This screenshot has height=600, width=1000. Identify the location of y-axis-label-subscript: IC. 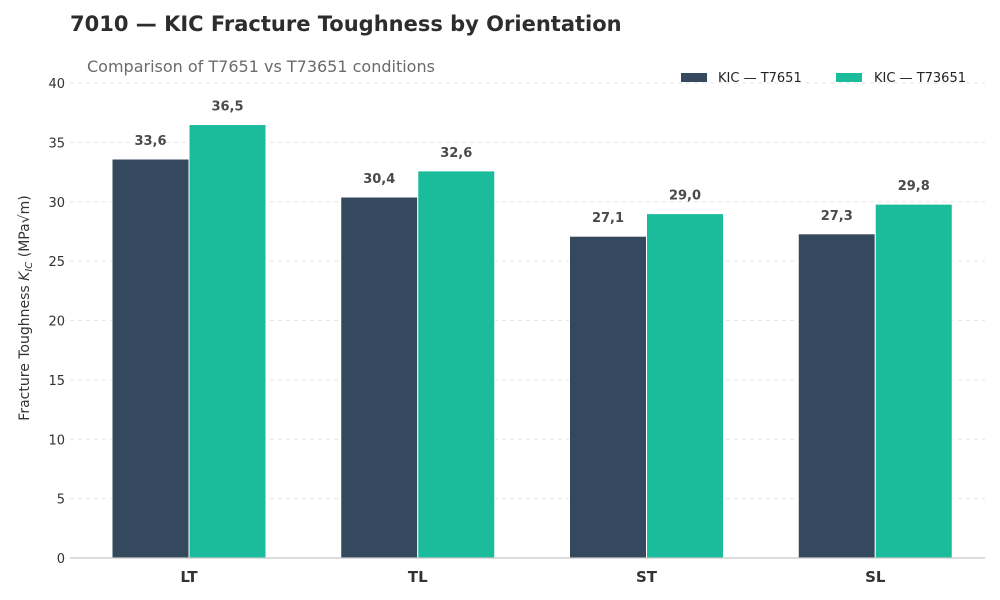
(29, 267).